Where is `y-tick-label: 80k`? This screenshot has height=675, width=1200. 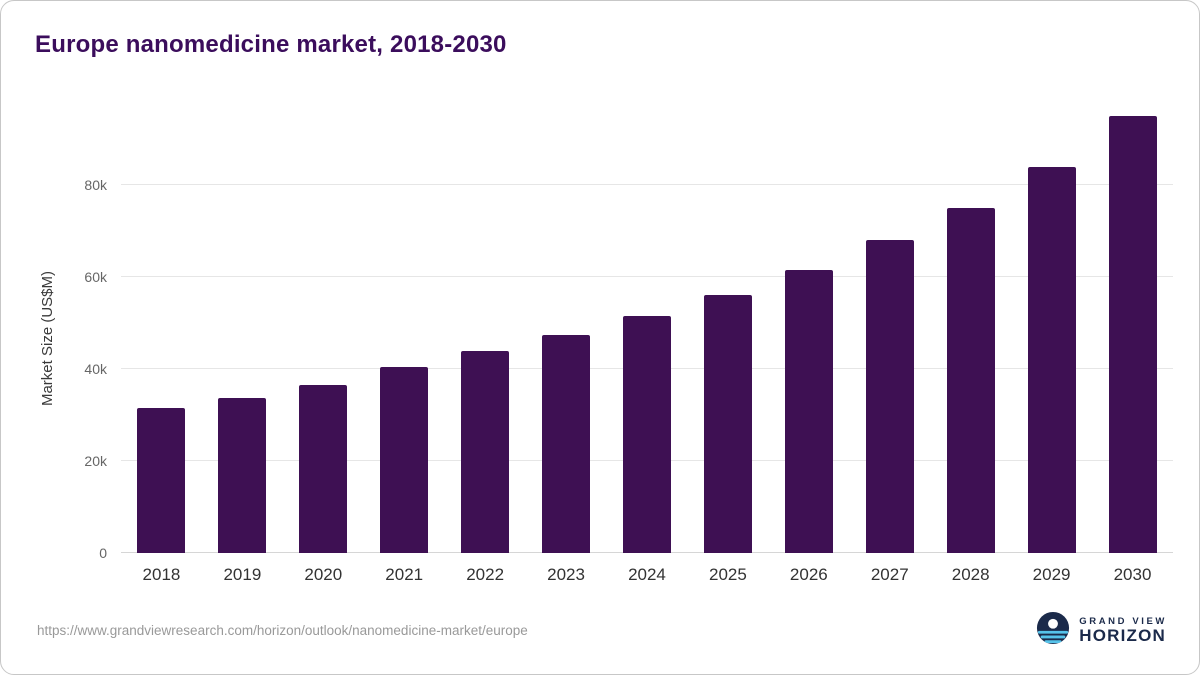
y-tick-label: 80k is located at coordinates (95, 185).